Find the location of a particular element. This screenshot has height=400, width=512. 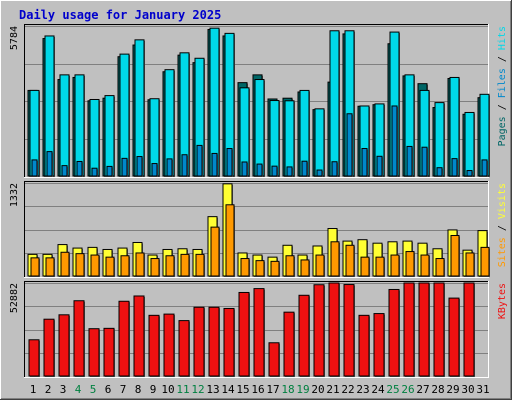

x-tick-label-day-30: 30 is located at coordinates (467, 389).